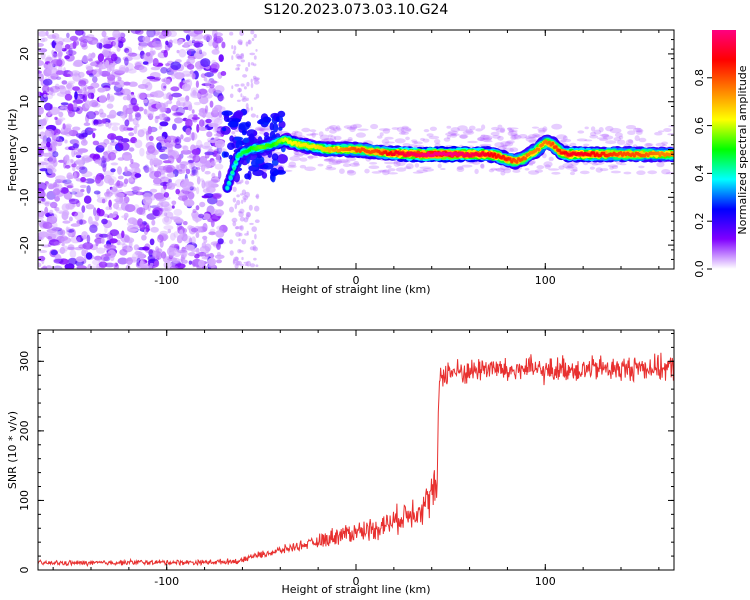 This screenshot has width=750, height=600. What do you see at coordinates (699, 126) in the screenshot?
I see `colorbar-tick-label: 0.6` at bounding box center [699, 126].